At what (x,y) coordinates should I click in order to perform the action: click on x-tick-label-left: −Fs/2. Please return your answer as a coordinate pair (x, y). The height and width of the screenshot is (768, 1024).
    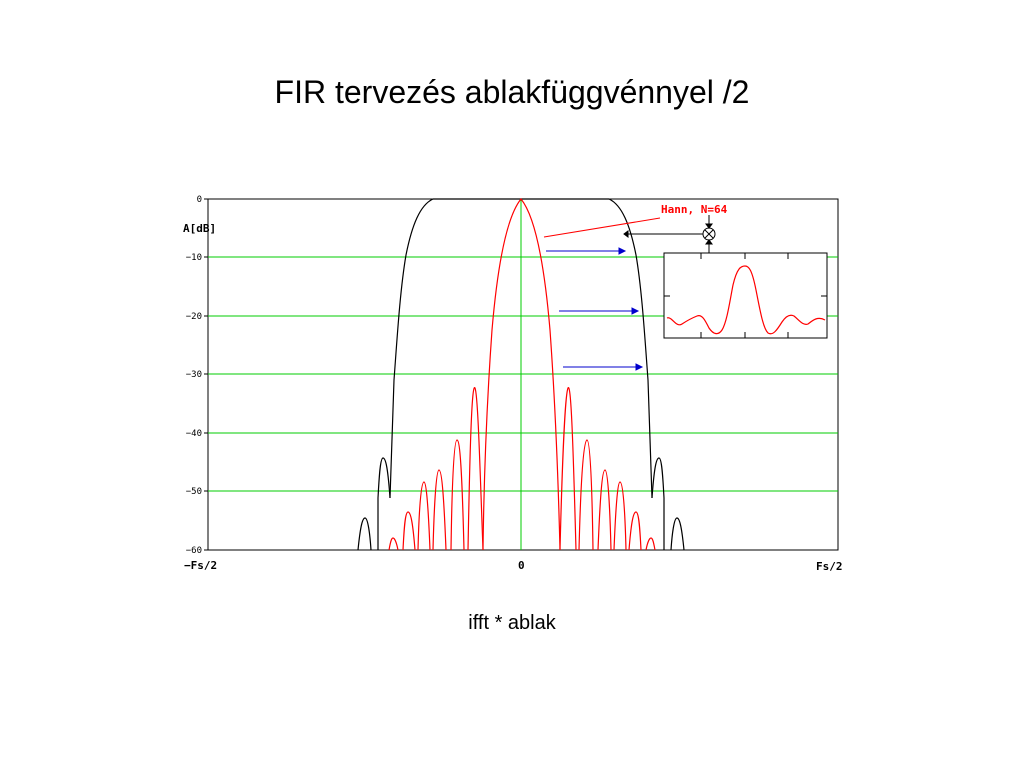
    Looking at the image, I should click on (200, 565).